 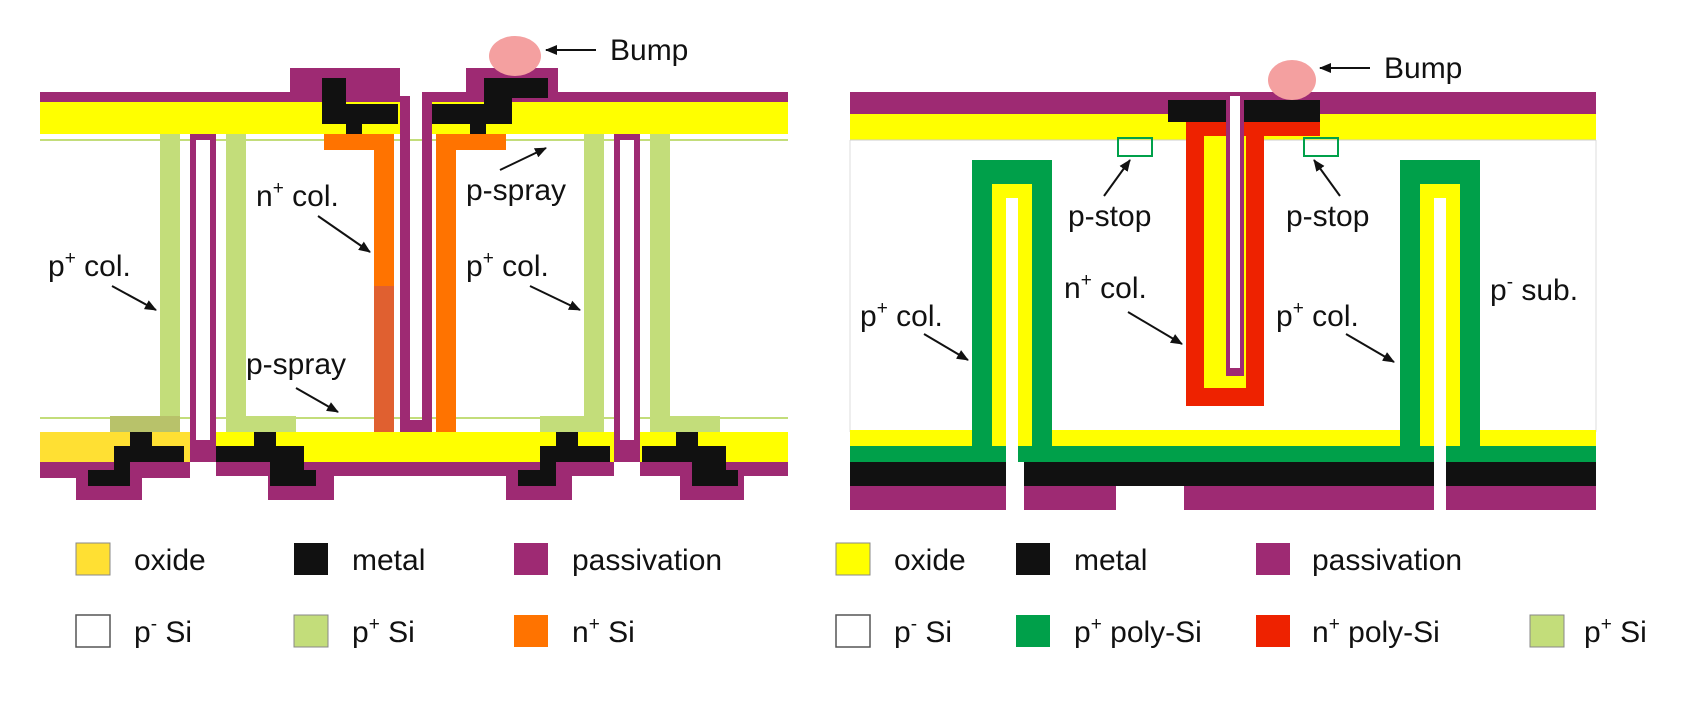 What do you see at coordinates (93, 559) in the screenshot?
I see `legend-swatch-oxide` at bounding box center [93, 559].